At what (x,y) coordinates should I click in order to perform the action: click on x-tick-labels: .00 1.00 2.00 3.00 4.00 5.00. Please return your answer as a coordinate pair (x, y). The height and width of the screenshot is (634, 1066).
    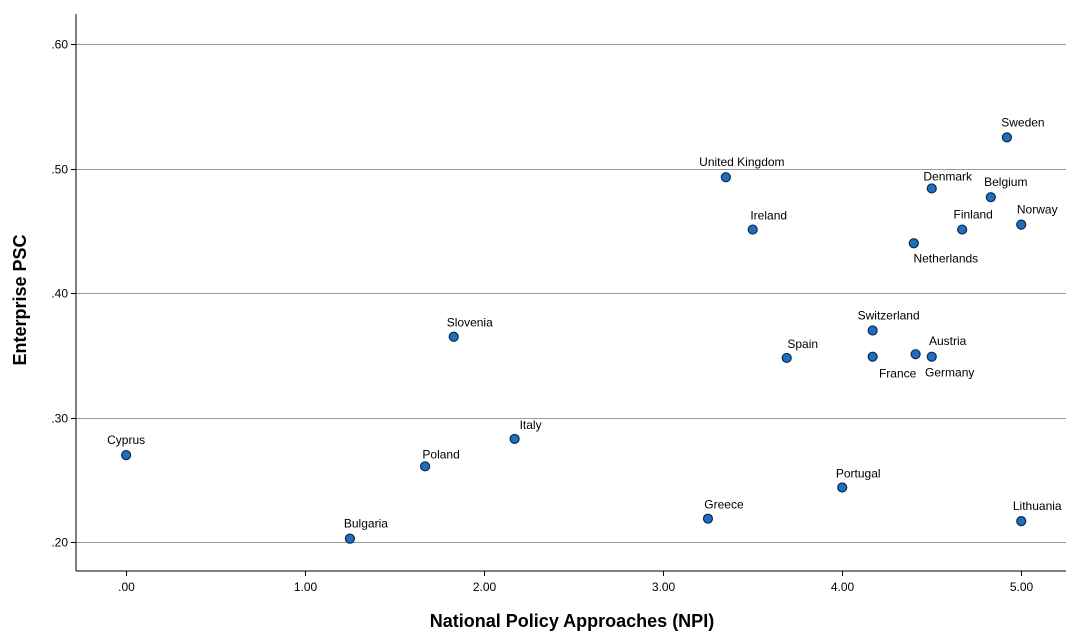
    Looking at the image, I should click on (576, 582).